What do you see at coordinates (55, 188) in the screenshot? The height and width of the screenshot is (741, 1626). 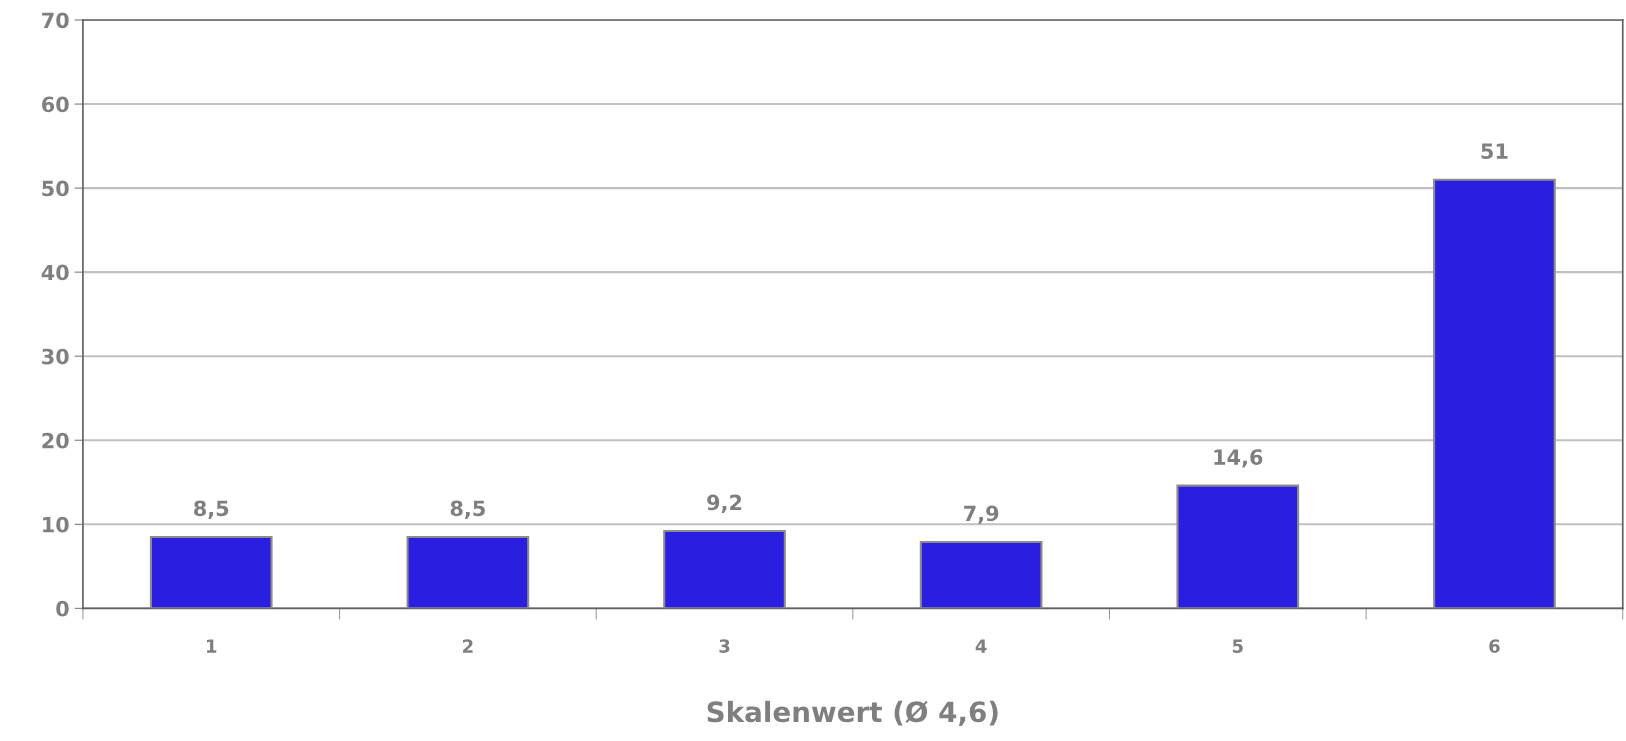 I see `y-tick-label: 50` at bounding box center [55, 188].